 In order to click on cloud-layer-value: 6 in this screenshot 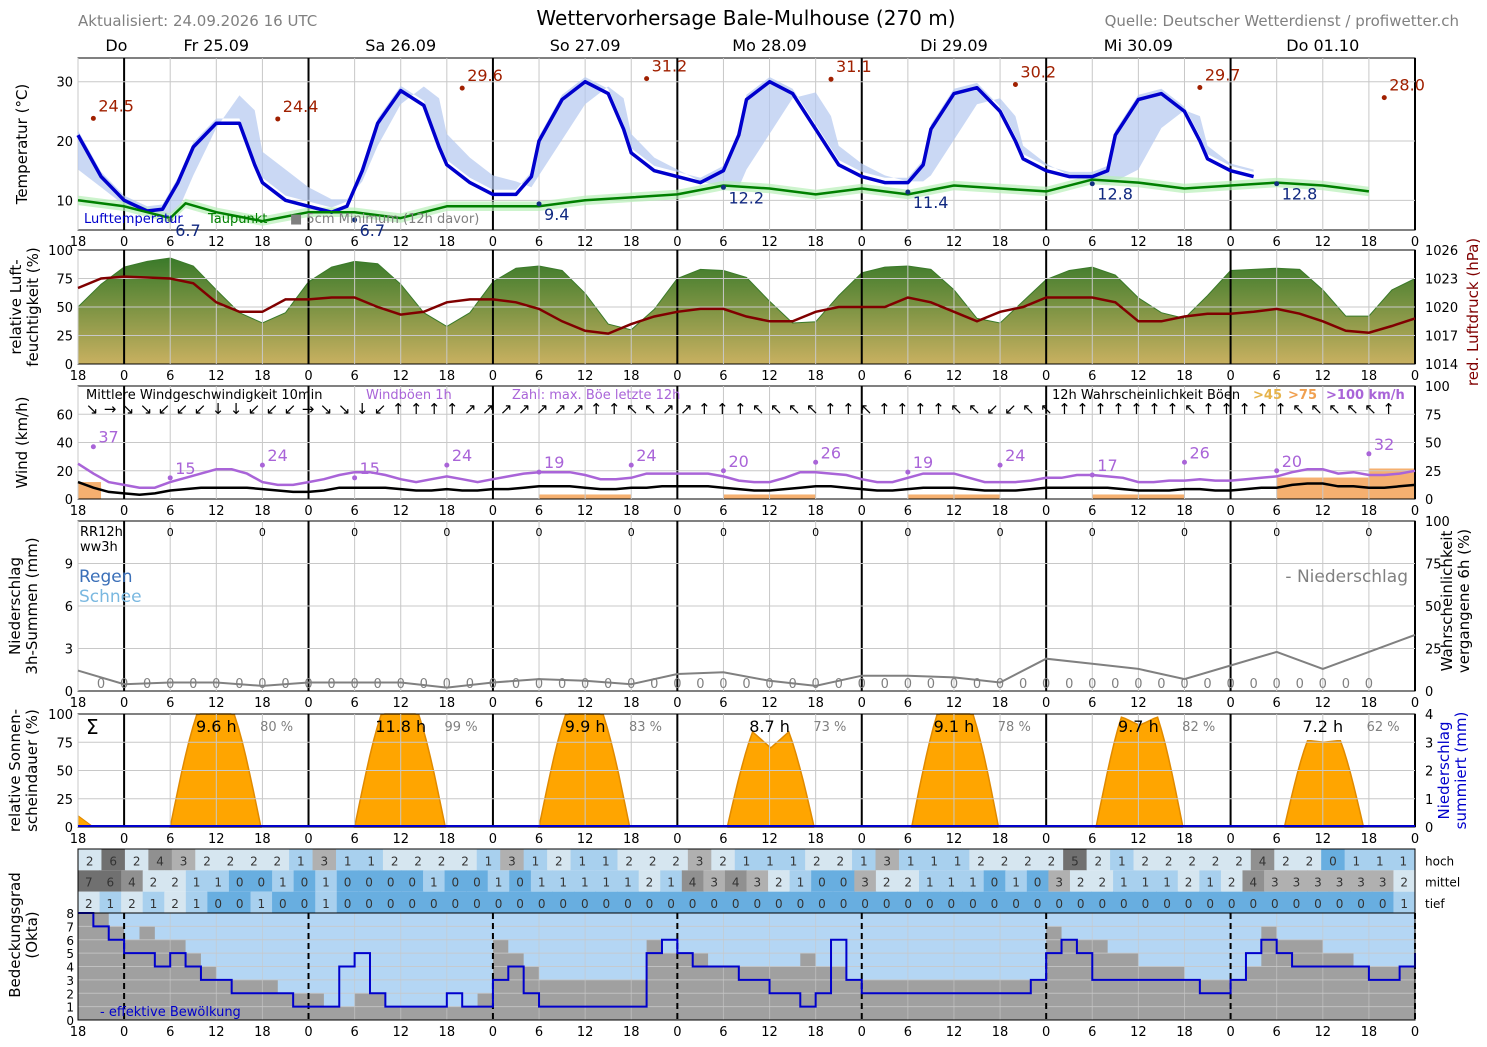, I will do `click(111, 883)`.